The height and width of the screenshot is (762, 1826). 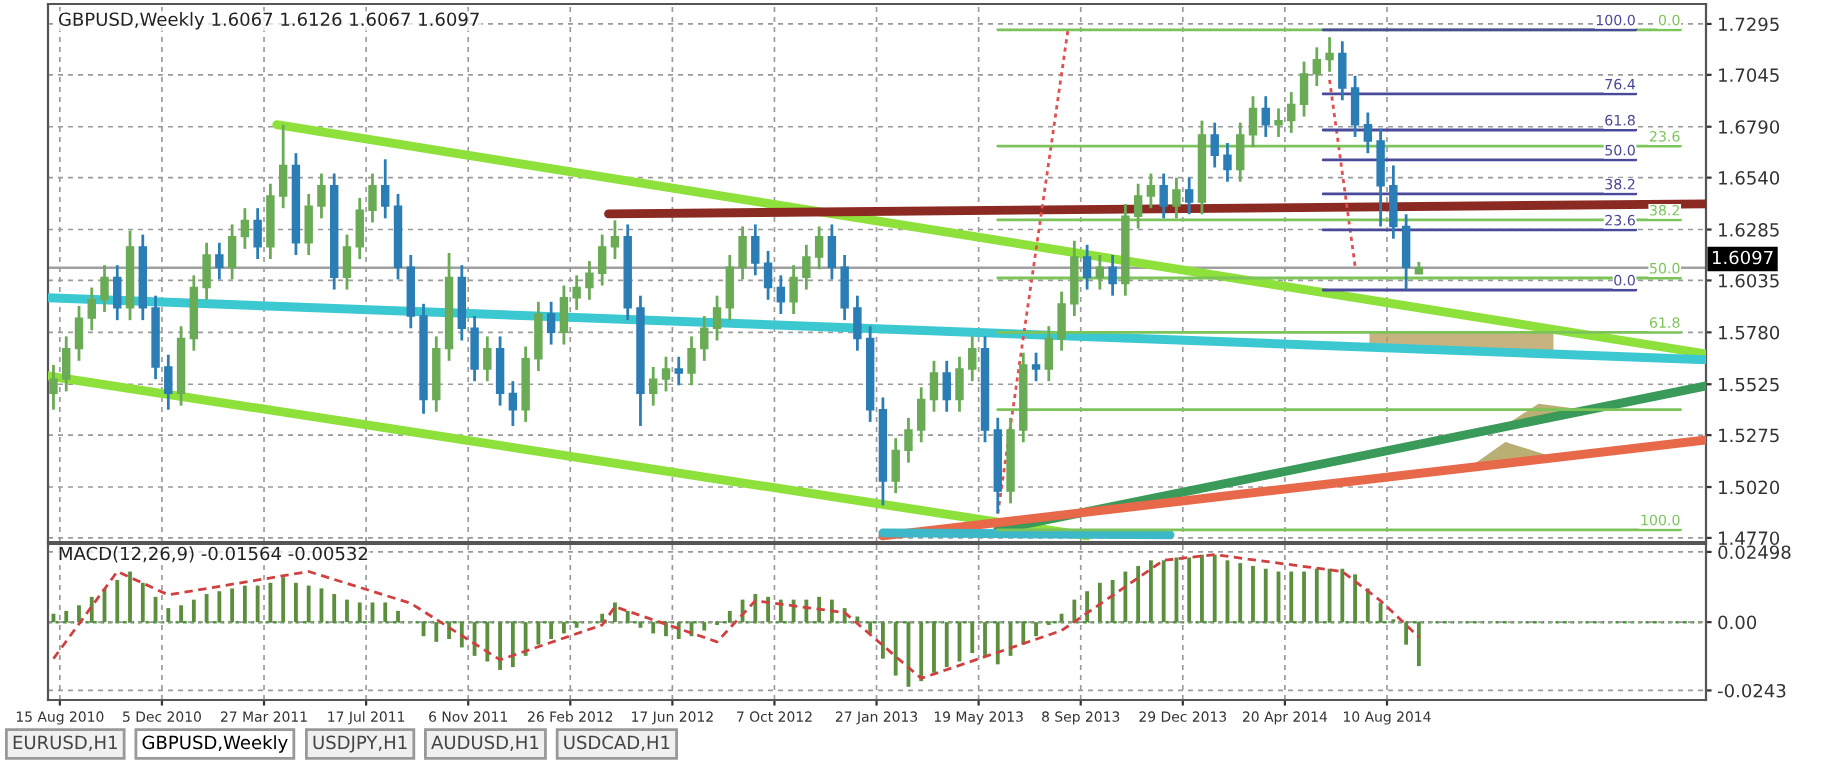 I want to click on text: GBPUSD,Weekly, so click(x=215, y=744).